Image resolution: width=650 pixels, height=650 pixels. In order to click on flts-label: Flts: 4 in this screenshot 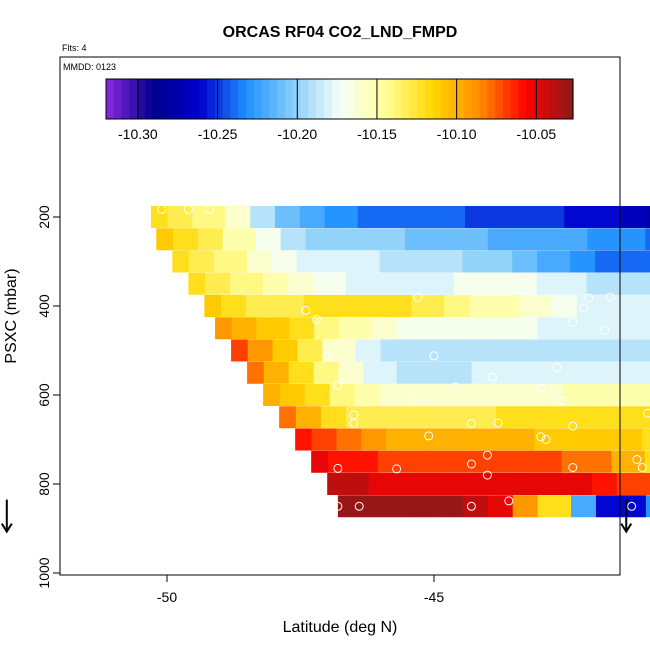, I will do `click(74, 48)`.